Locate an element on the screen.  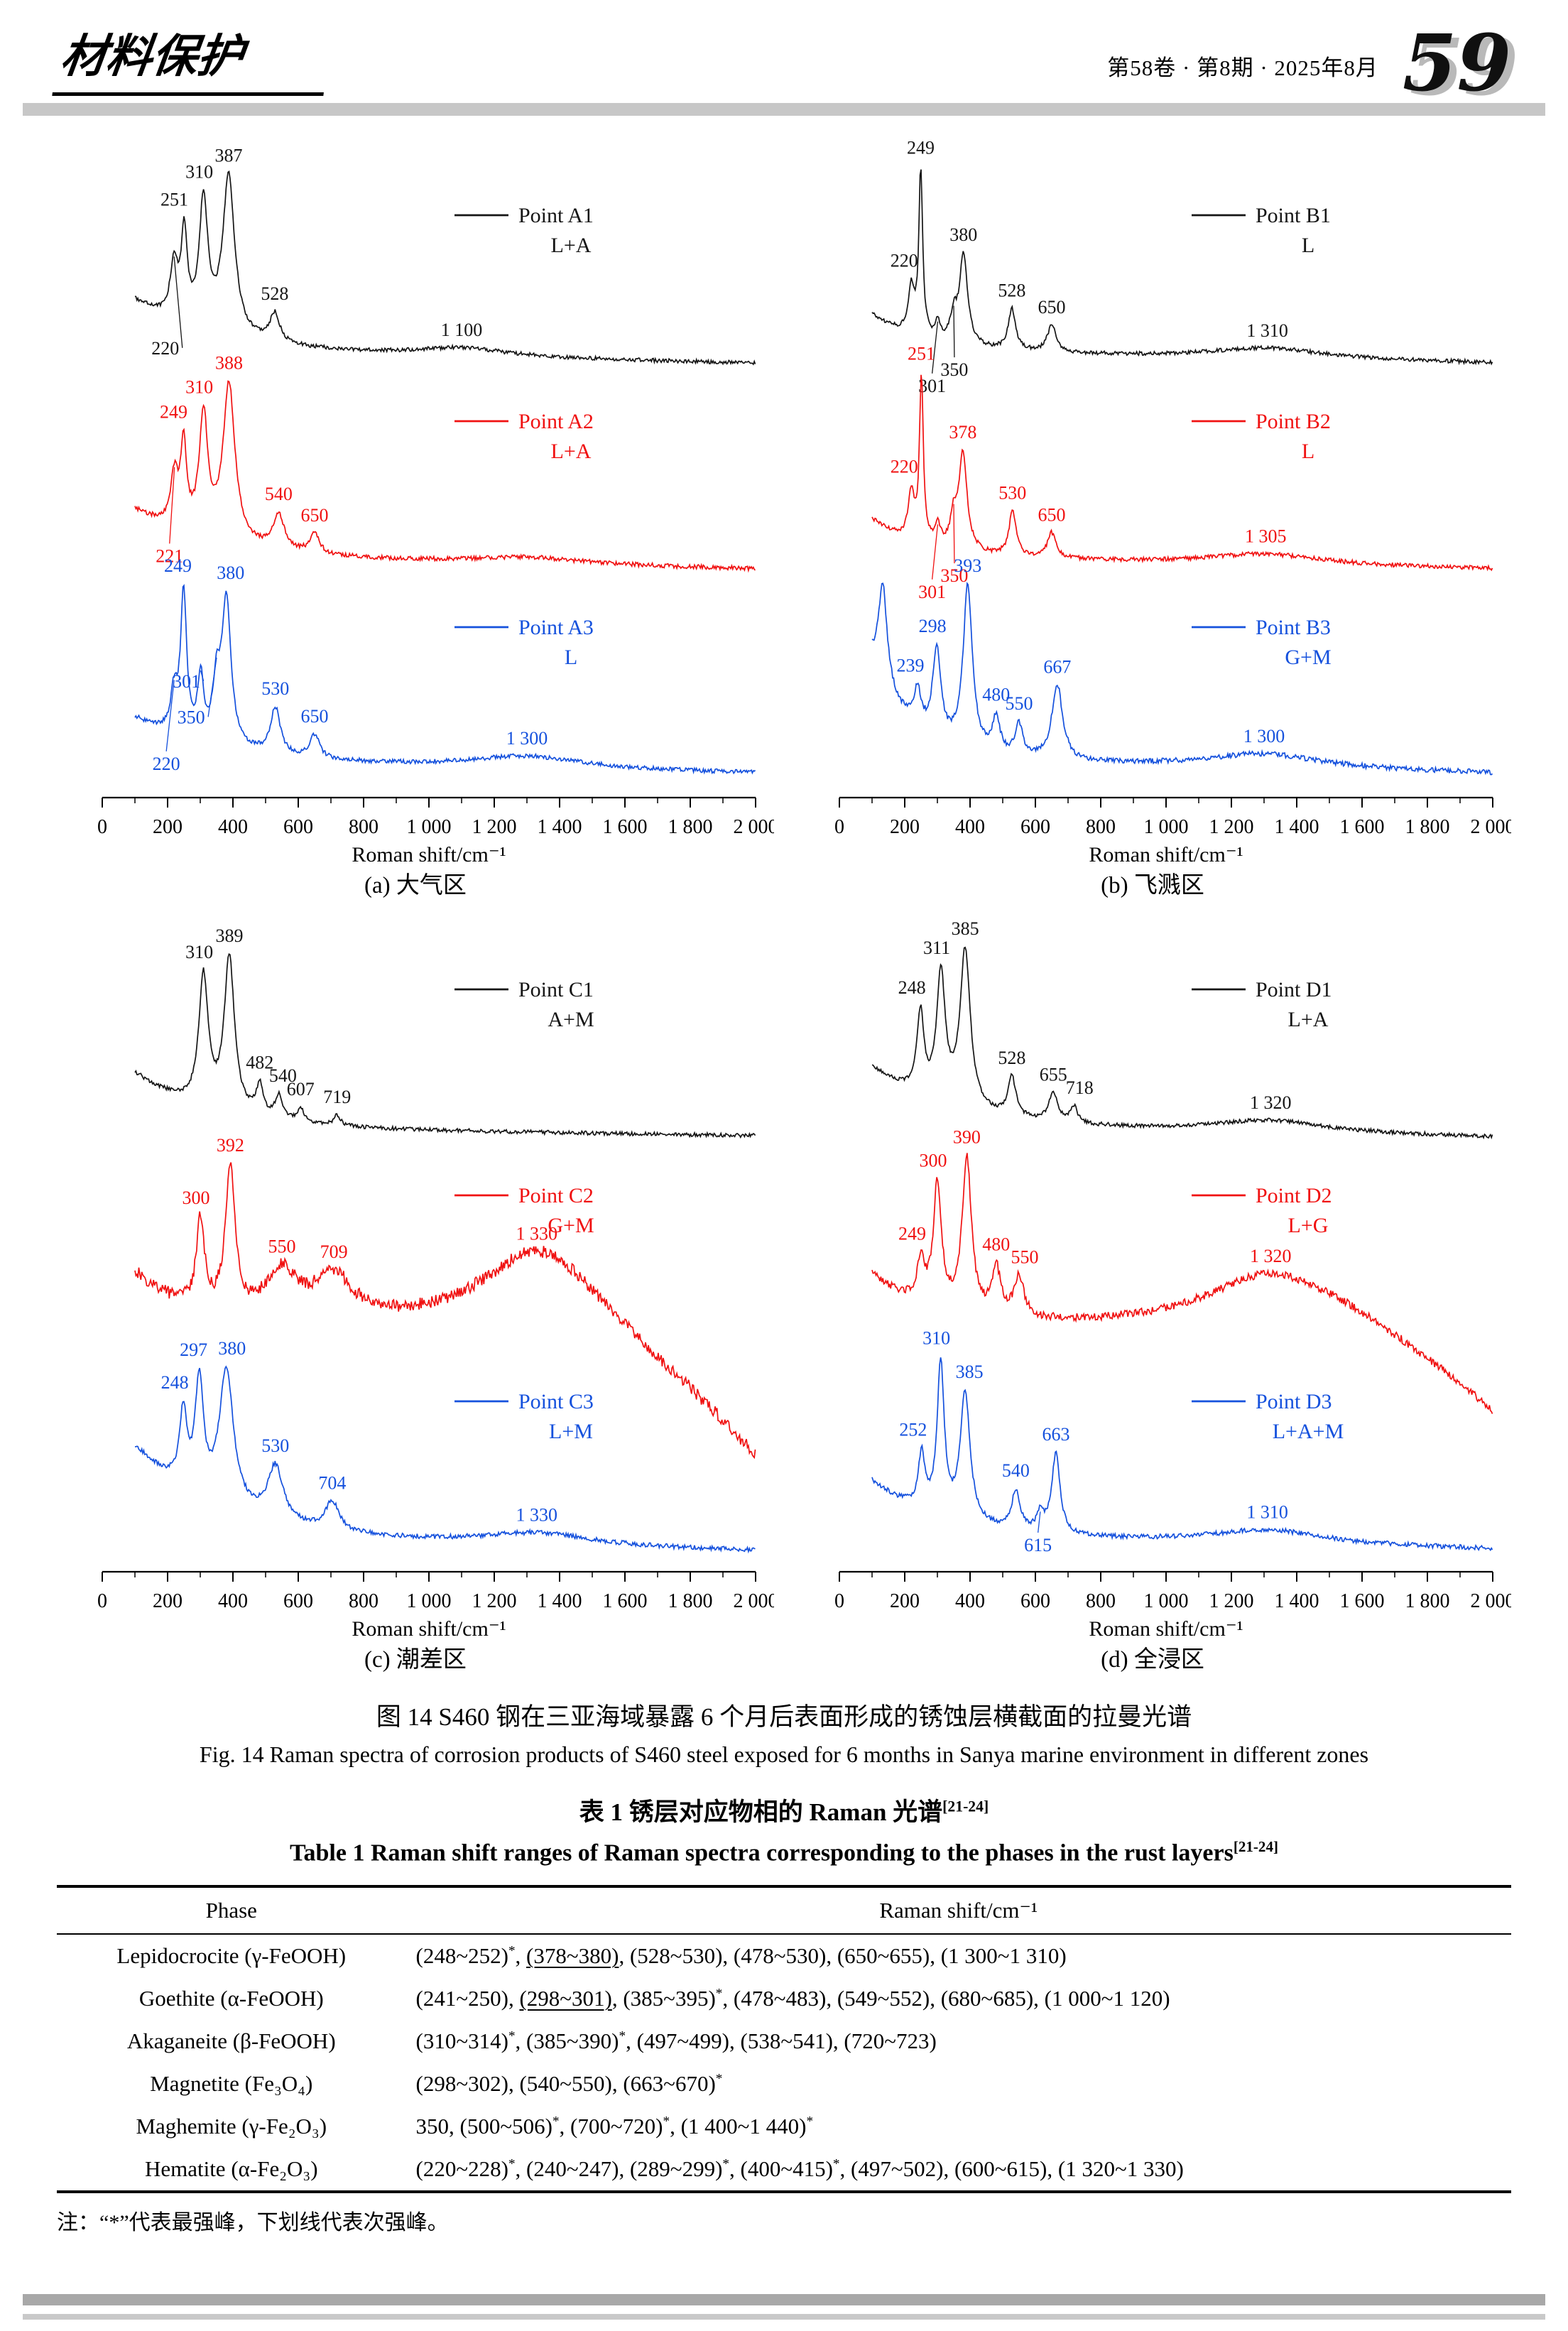
peak-label: 615 is located at coordinates (1038, 1545).